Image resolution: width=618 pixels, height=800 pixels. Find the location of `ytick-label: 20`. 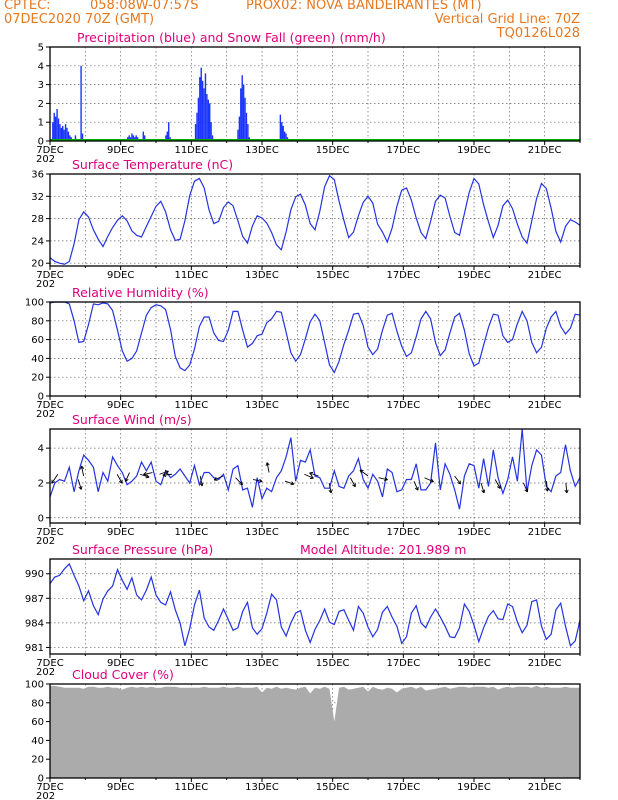

ytick-label: 20 is located at coordinates (37, 760).